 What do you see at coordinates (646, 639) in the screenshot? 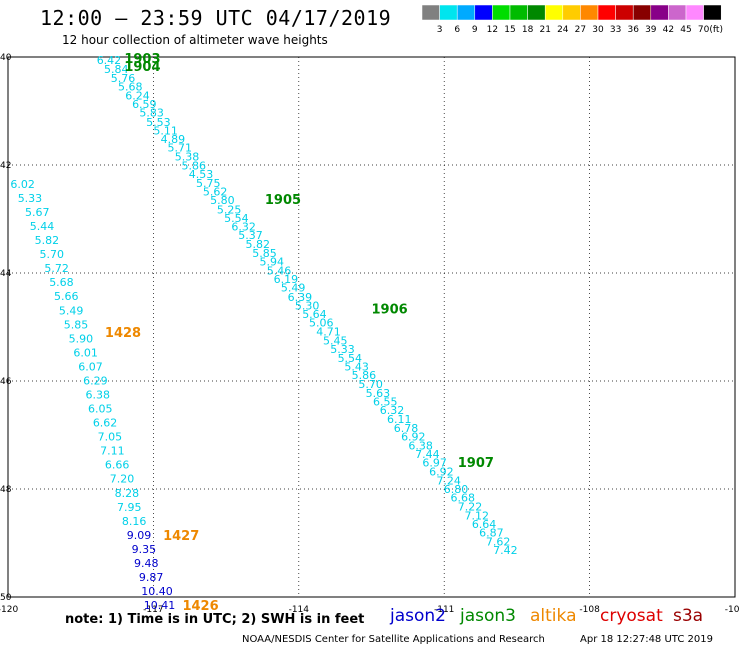
I see `footer-timestamp: Apr 18 12:27:48 UTC 2019` at bounding box center [646, 639].